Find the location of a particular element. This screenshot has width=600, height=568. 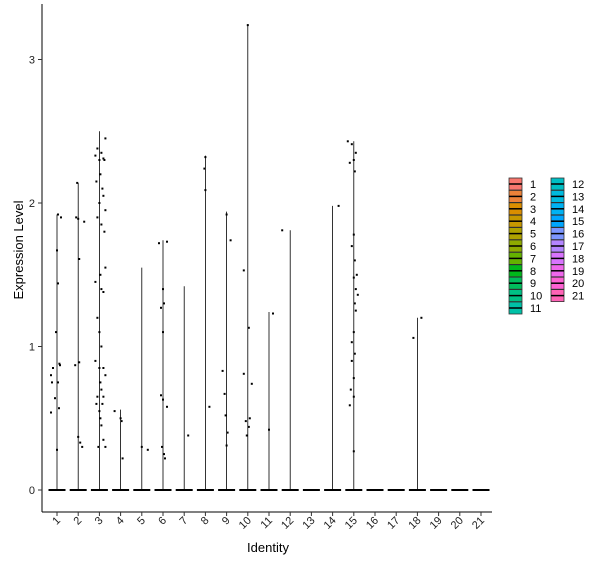

x-tick-label: 19 is located at coordinates (436, 523).